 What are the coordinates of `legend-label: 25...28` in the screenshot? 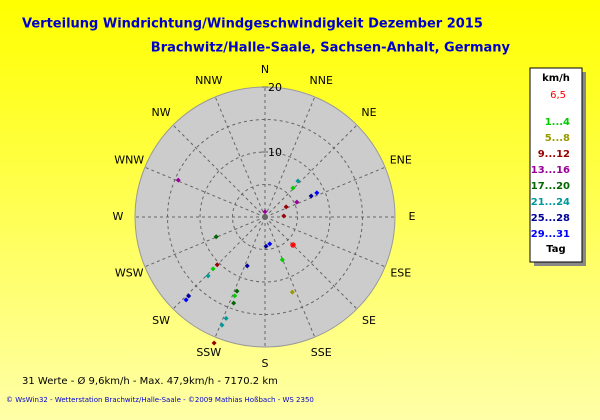 It's located at (550, 218).